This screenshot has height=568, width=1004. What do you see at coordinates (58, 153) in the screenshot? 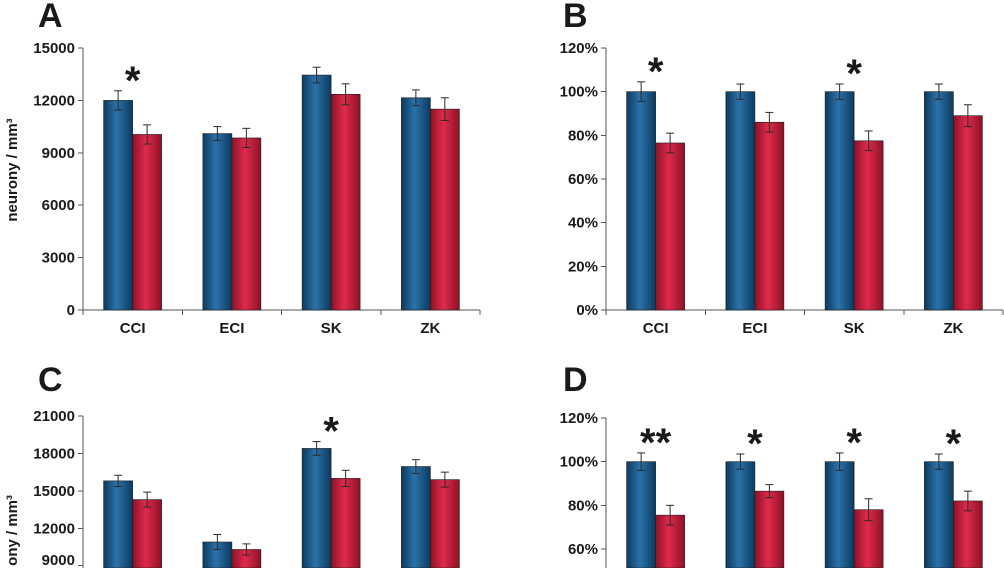
I see `panel-a-y-tick-label: 9000` at bounding box center [58, 153].